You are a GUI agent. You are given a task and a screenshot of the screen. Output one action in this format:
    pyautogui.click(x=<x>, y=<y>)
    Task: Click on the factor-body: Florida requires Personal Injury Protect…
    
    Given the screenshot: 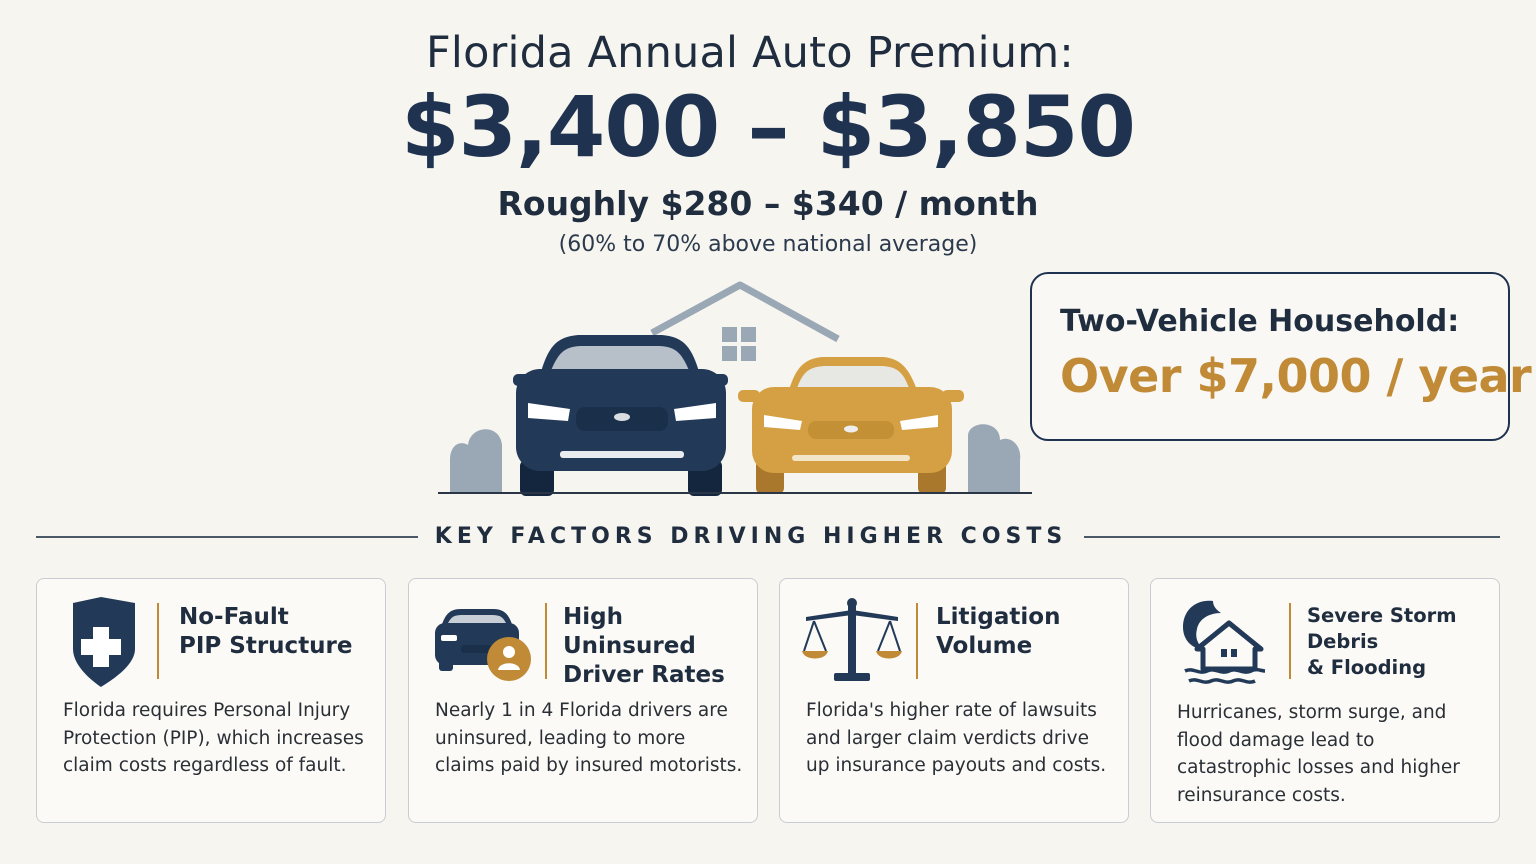 What is the action you would take?
    pyautogui.click(x=213, y=738)
    